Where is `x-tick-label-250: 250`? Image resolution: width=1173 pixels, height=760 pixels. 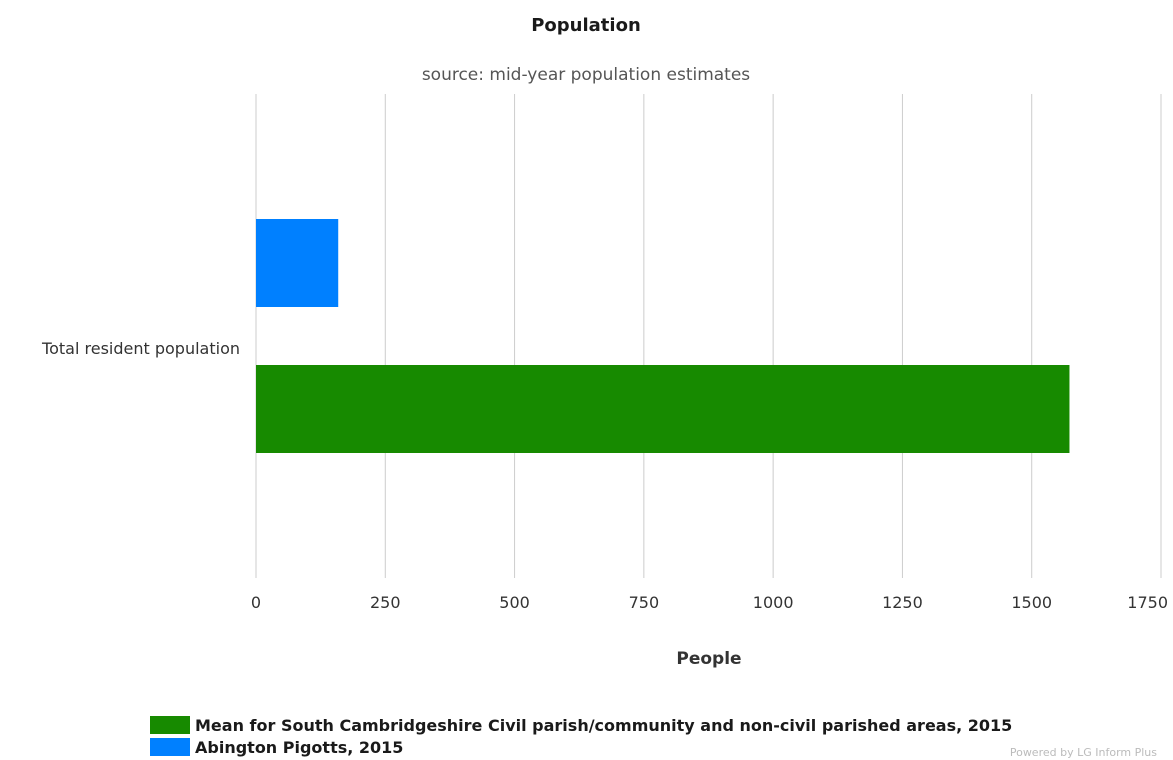 x-tick-label-250: 250 is located at coordinates (385, 602).